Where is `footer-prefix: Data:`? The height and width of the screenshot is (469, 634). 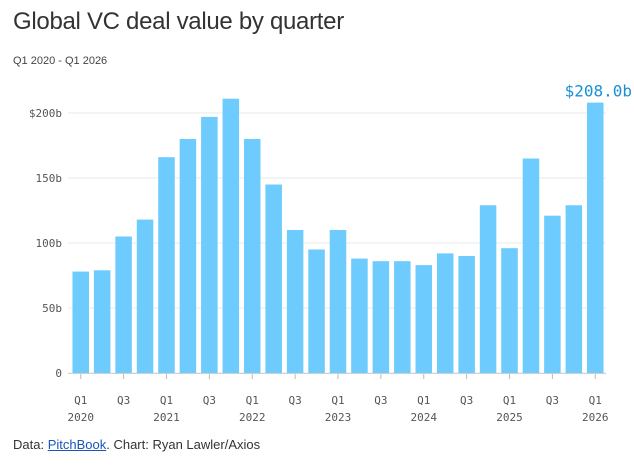 footer-prefix: Data: is located at coordinates (30, 444).